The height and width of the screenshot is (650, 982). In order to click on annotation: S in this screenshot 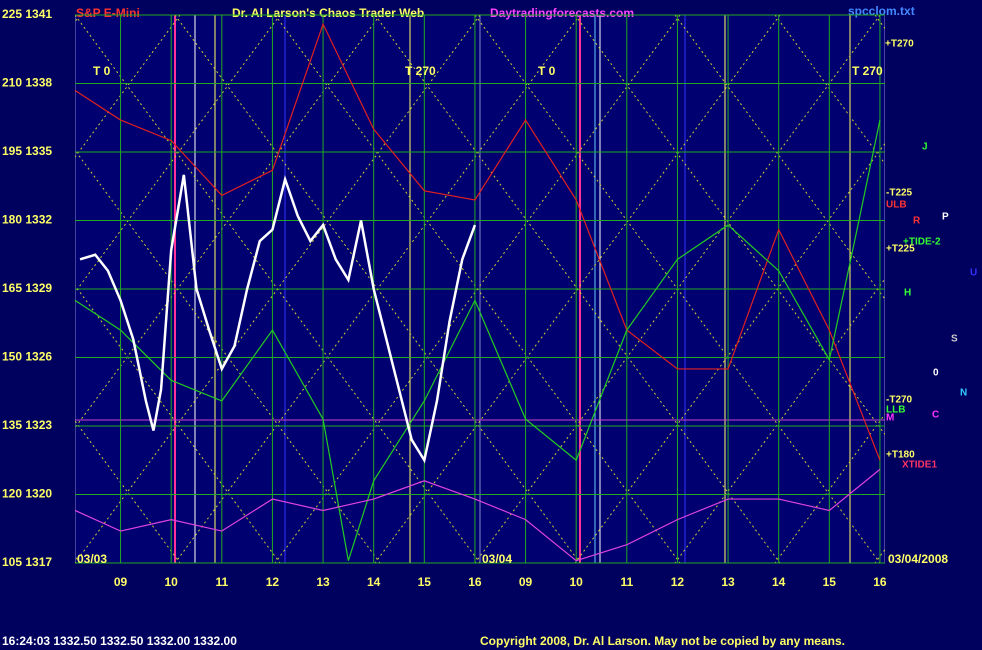, I will do `click(954, 339)`.